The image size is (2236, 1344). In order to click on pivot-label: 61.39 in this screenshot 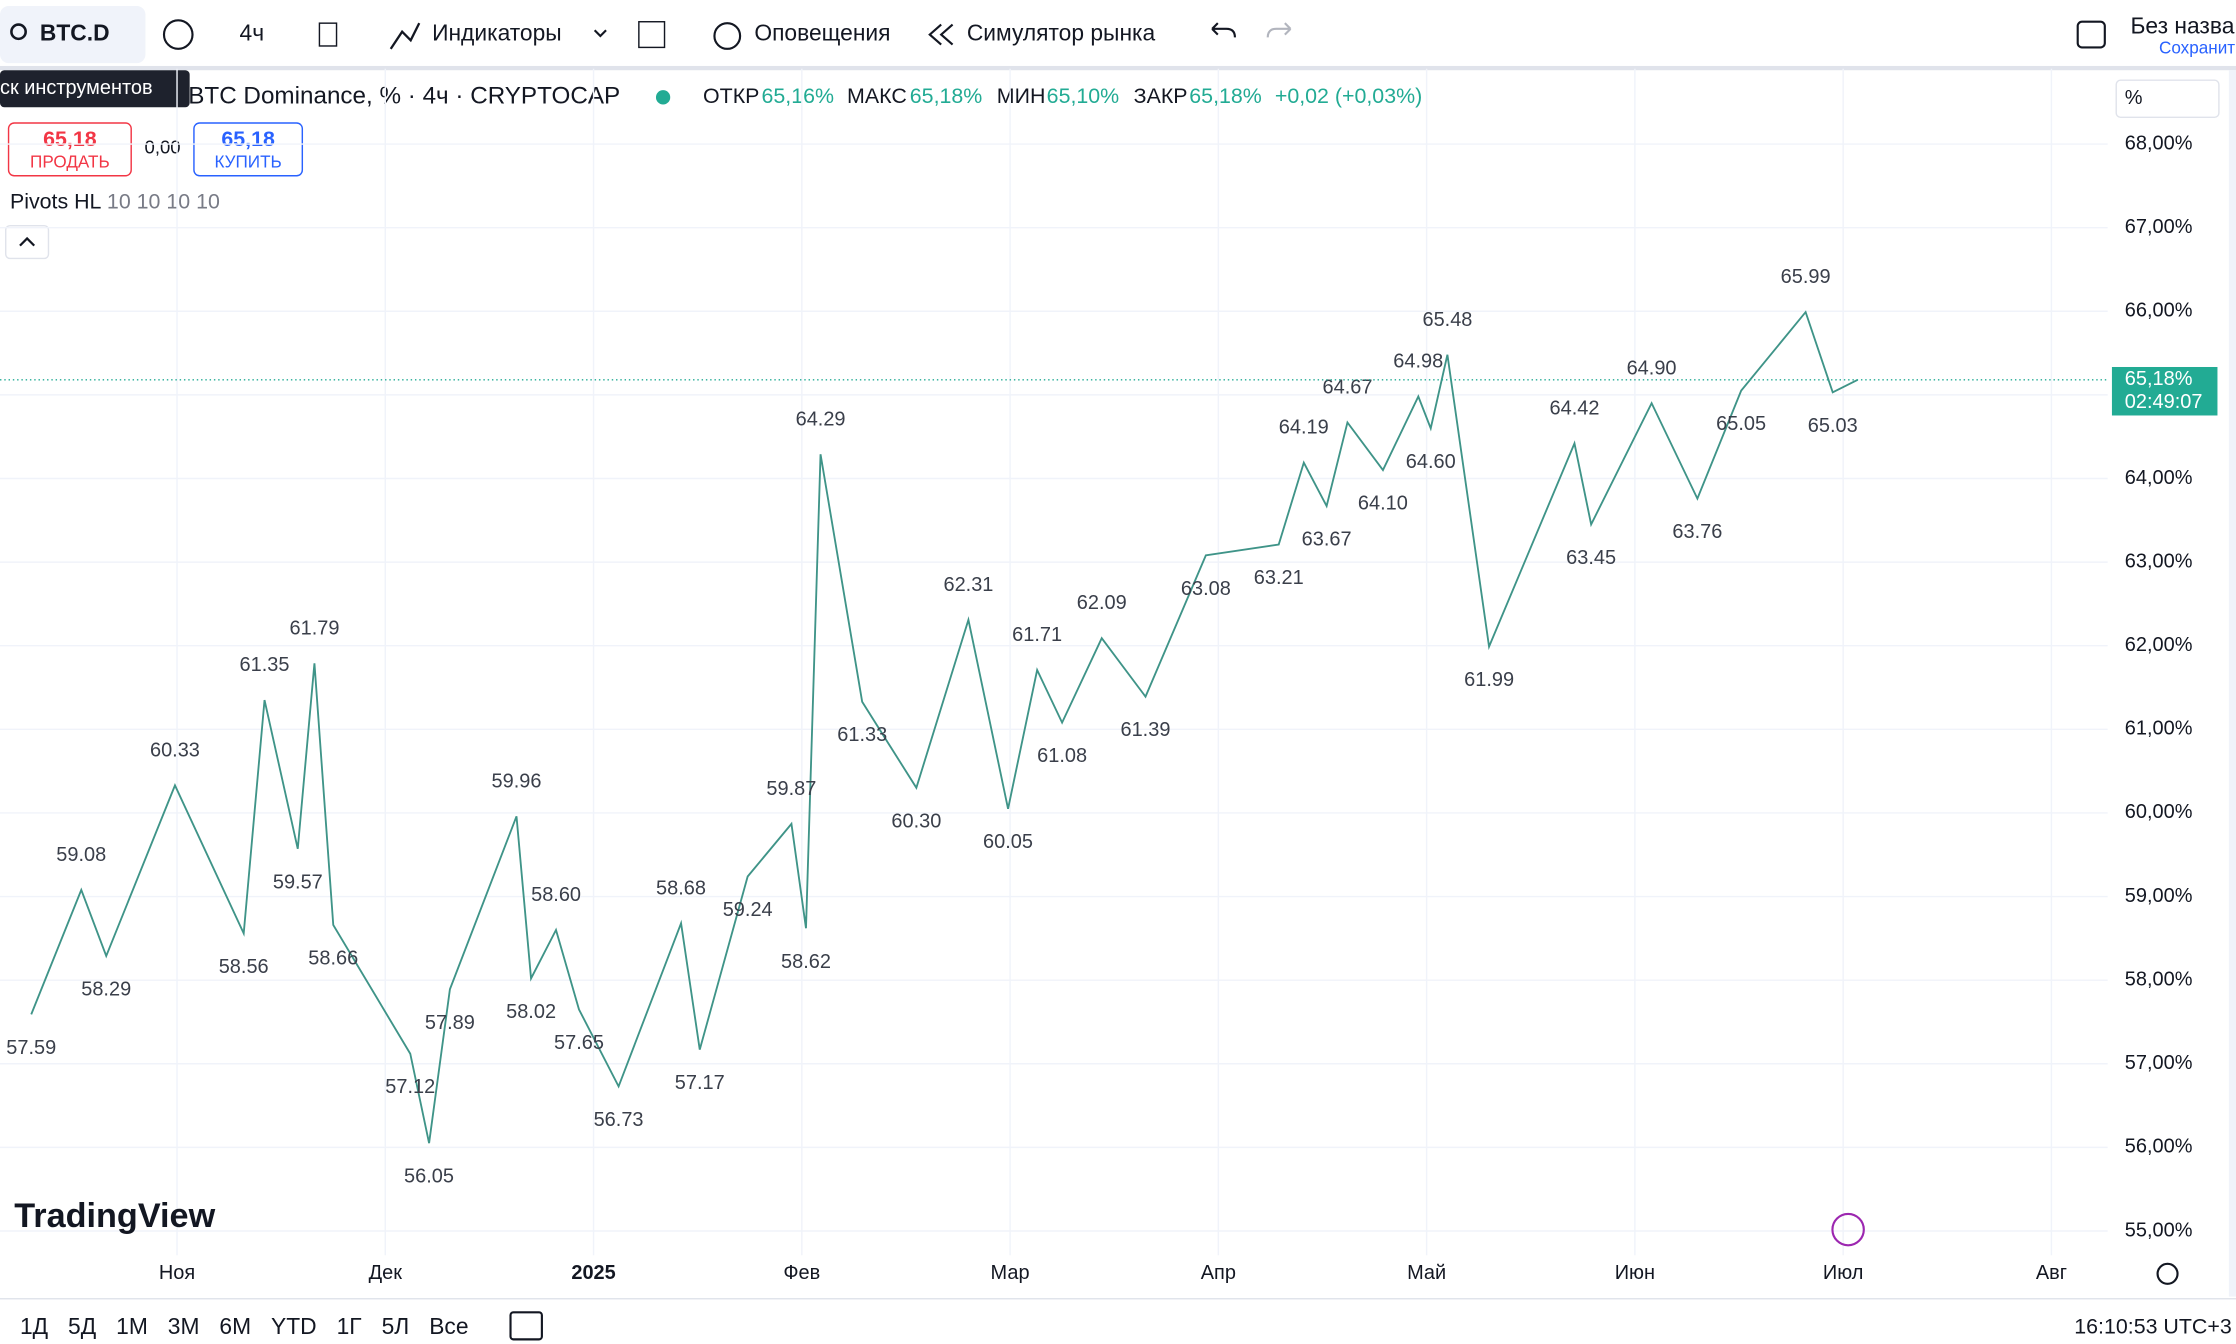, I will do `click(1145, 730)`.